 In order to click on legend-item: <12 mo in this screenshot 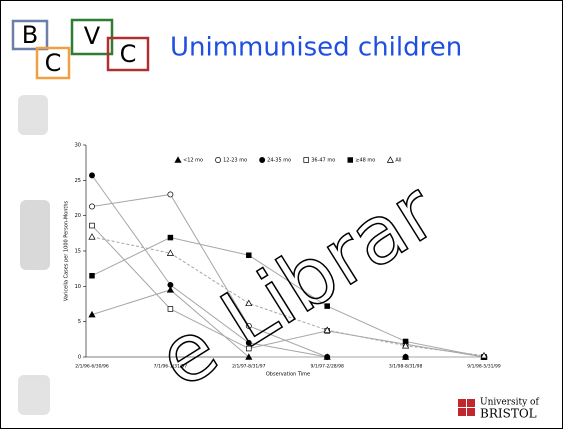, I will do `click(188, 160)`.